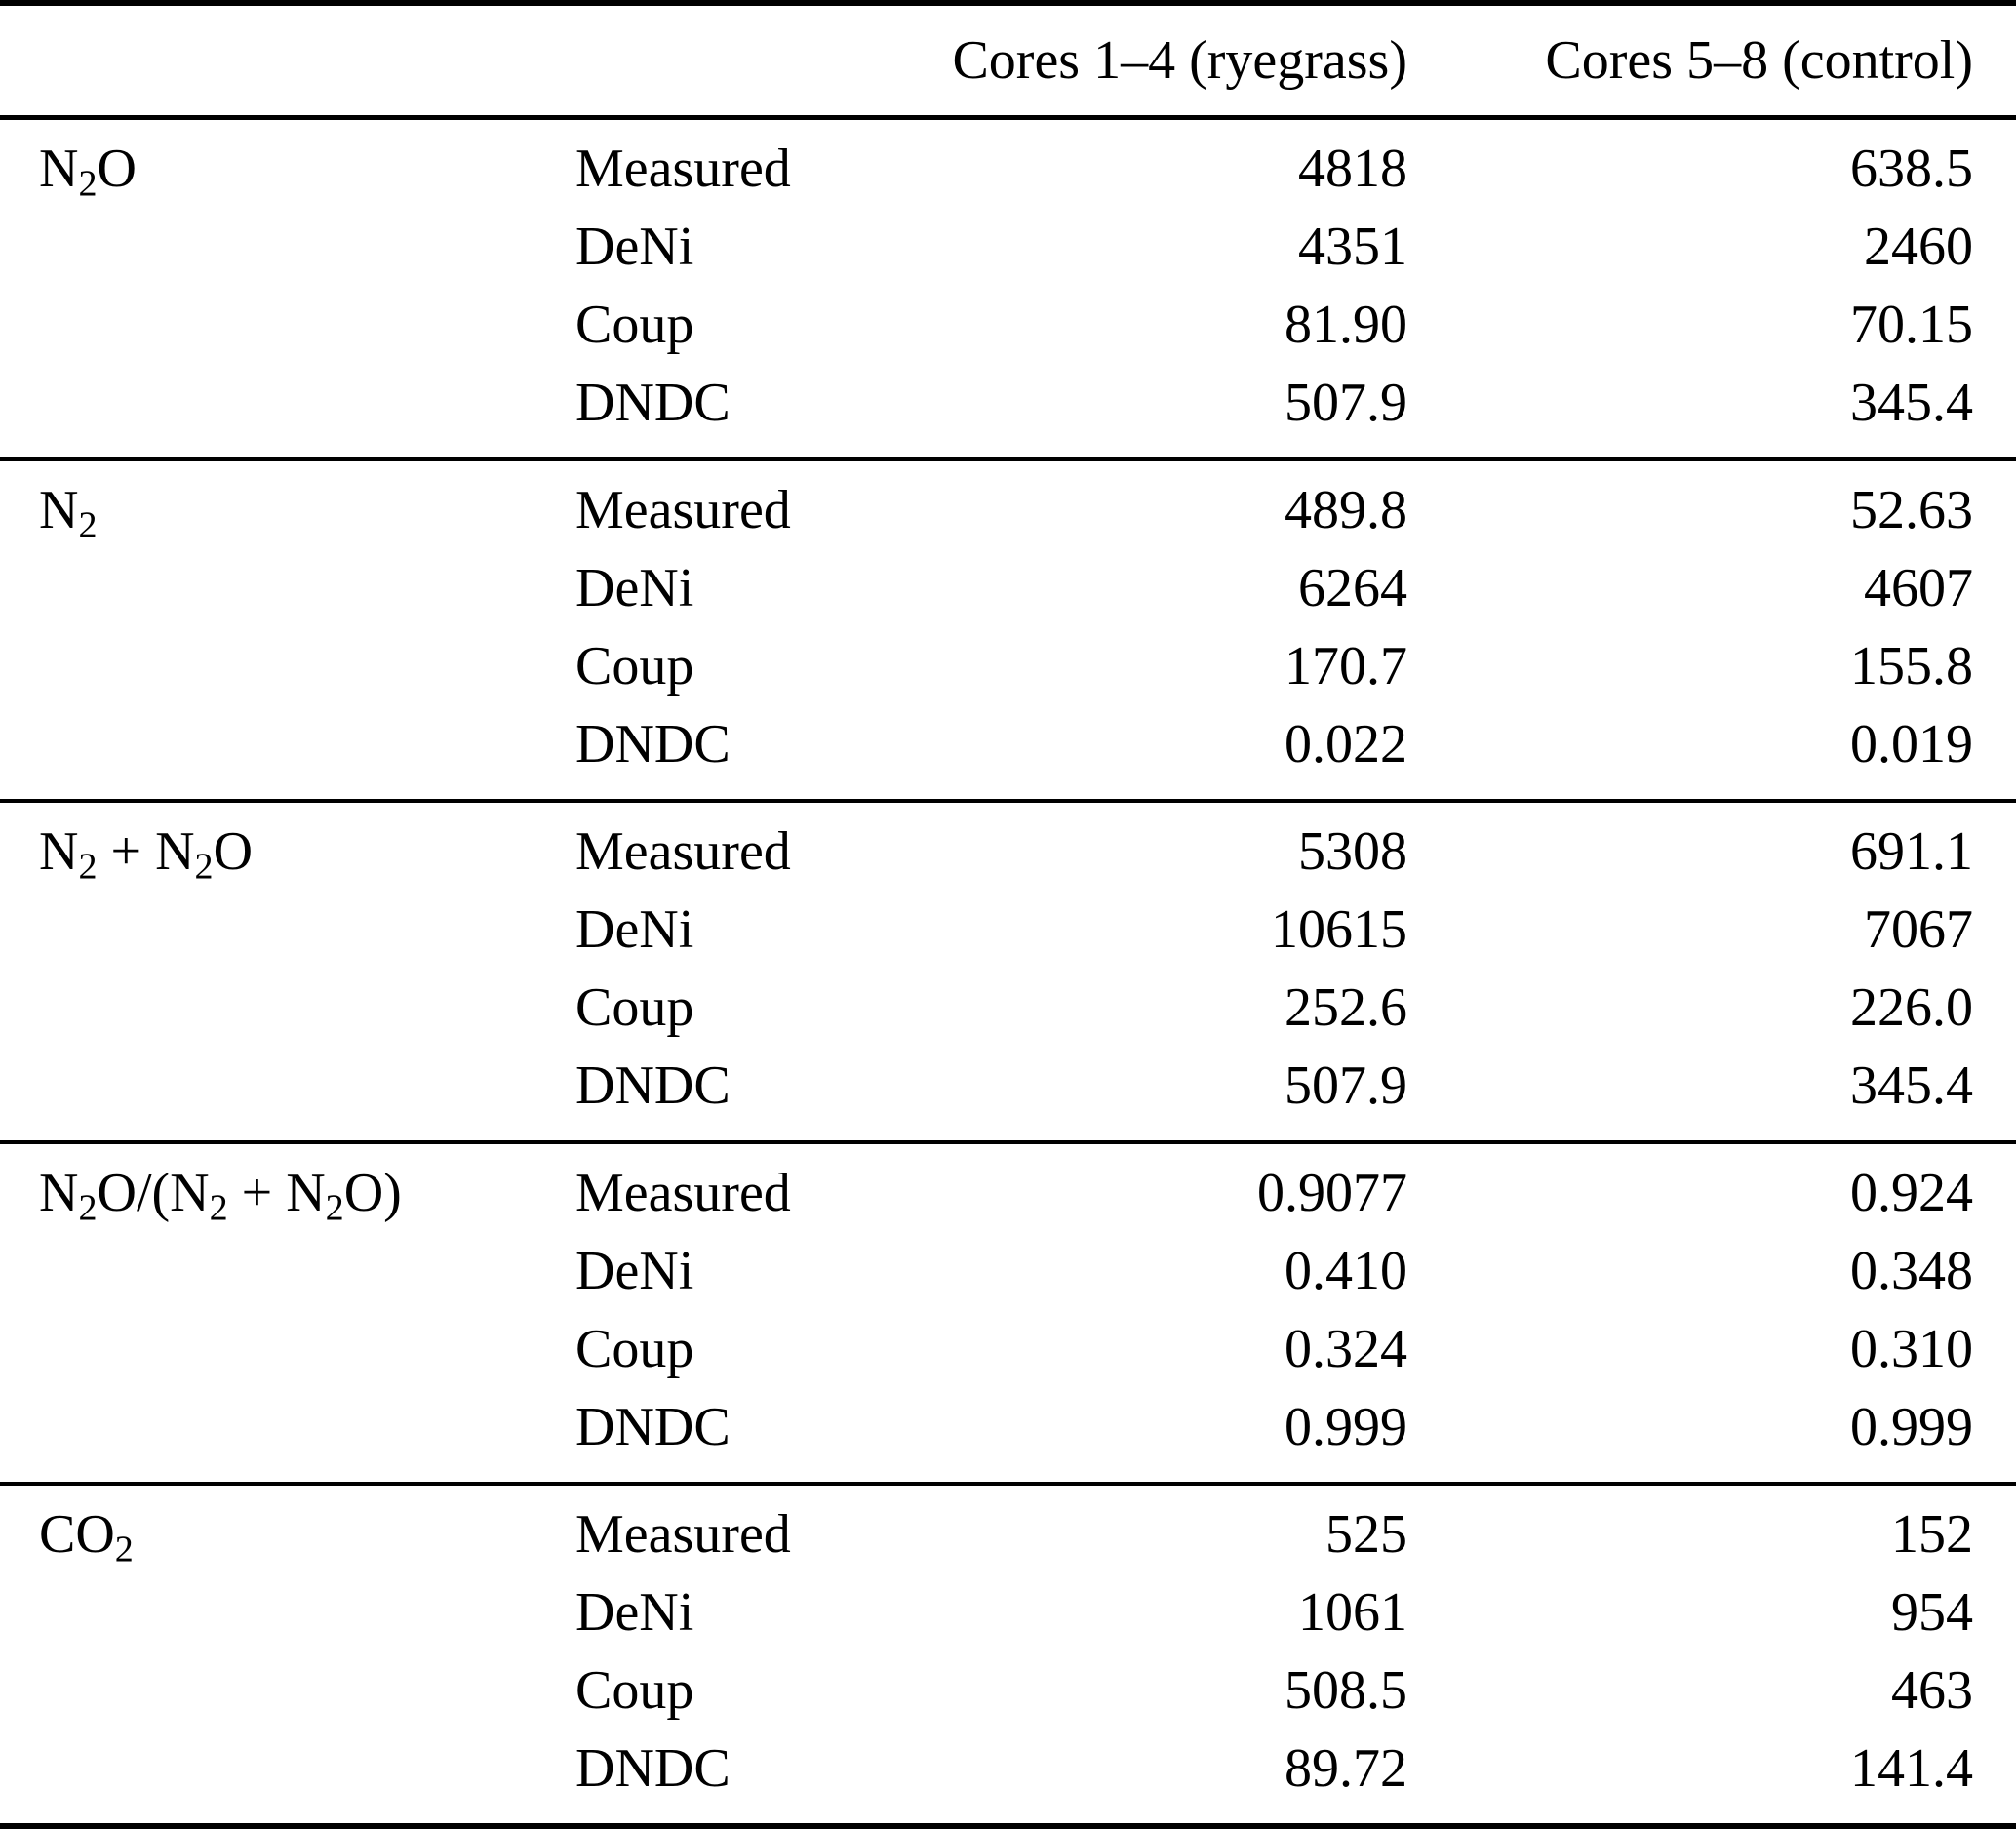  Describe the element at coordinates (1006, 1271) in the screenshot. I see `table-row: DeNi 0.410 0.348` at that location.